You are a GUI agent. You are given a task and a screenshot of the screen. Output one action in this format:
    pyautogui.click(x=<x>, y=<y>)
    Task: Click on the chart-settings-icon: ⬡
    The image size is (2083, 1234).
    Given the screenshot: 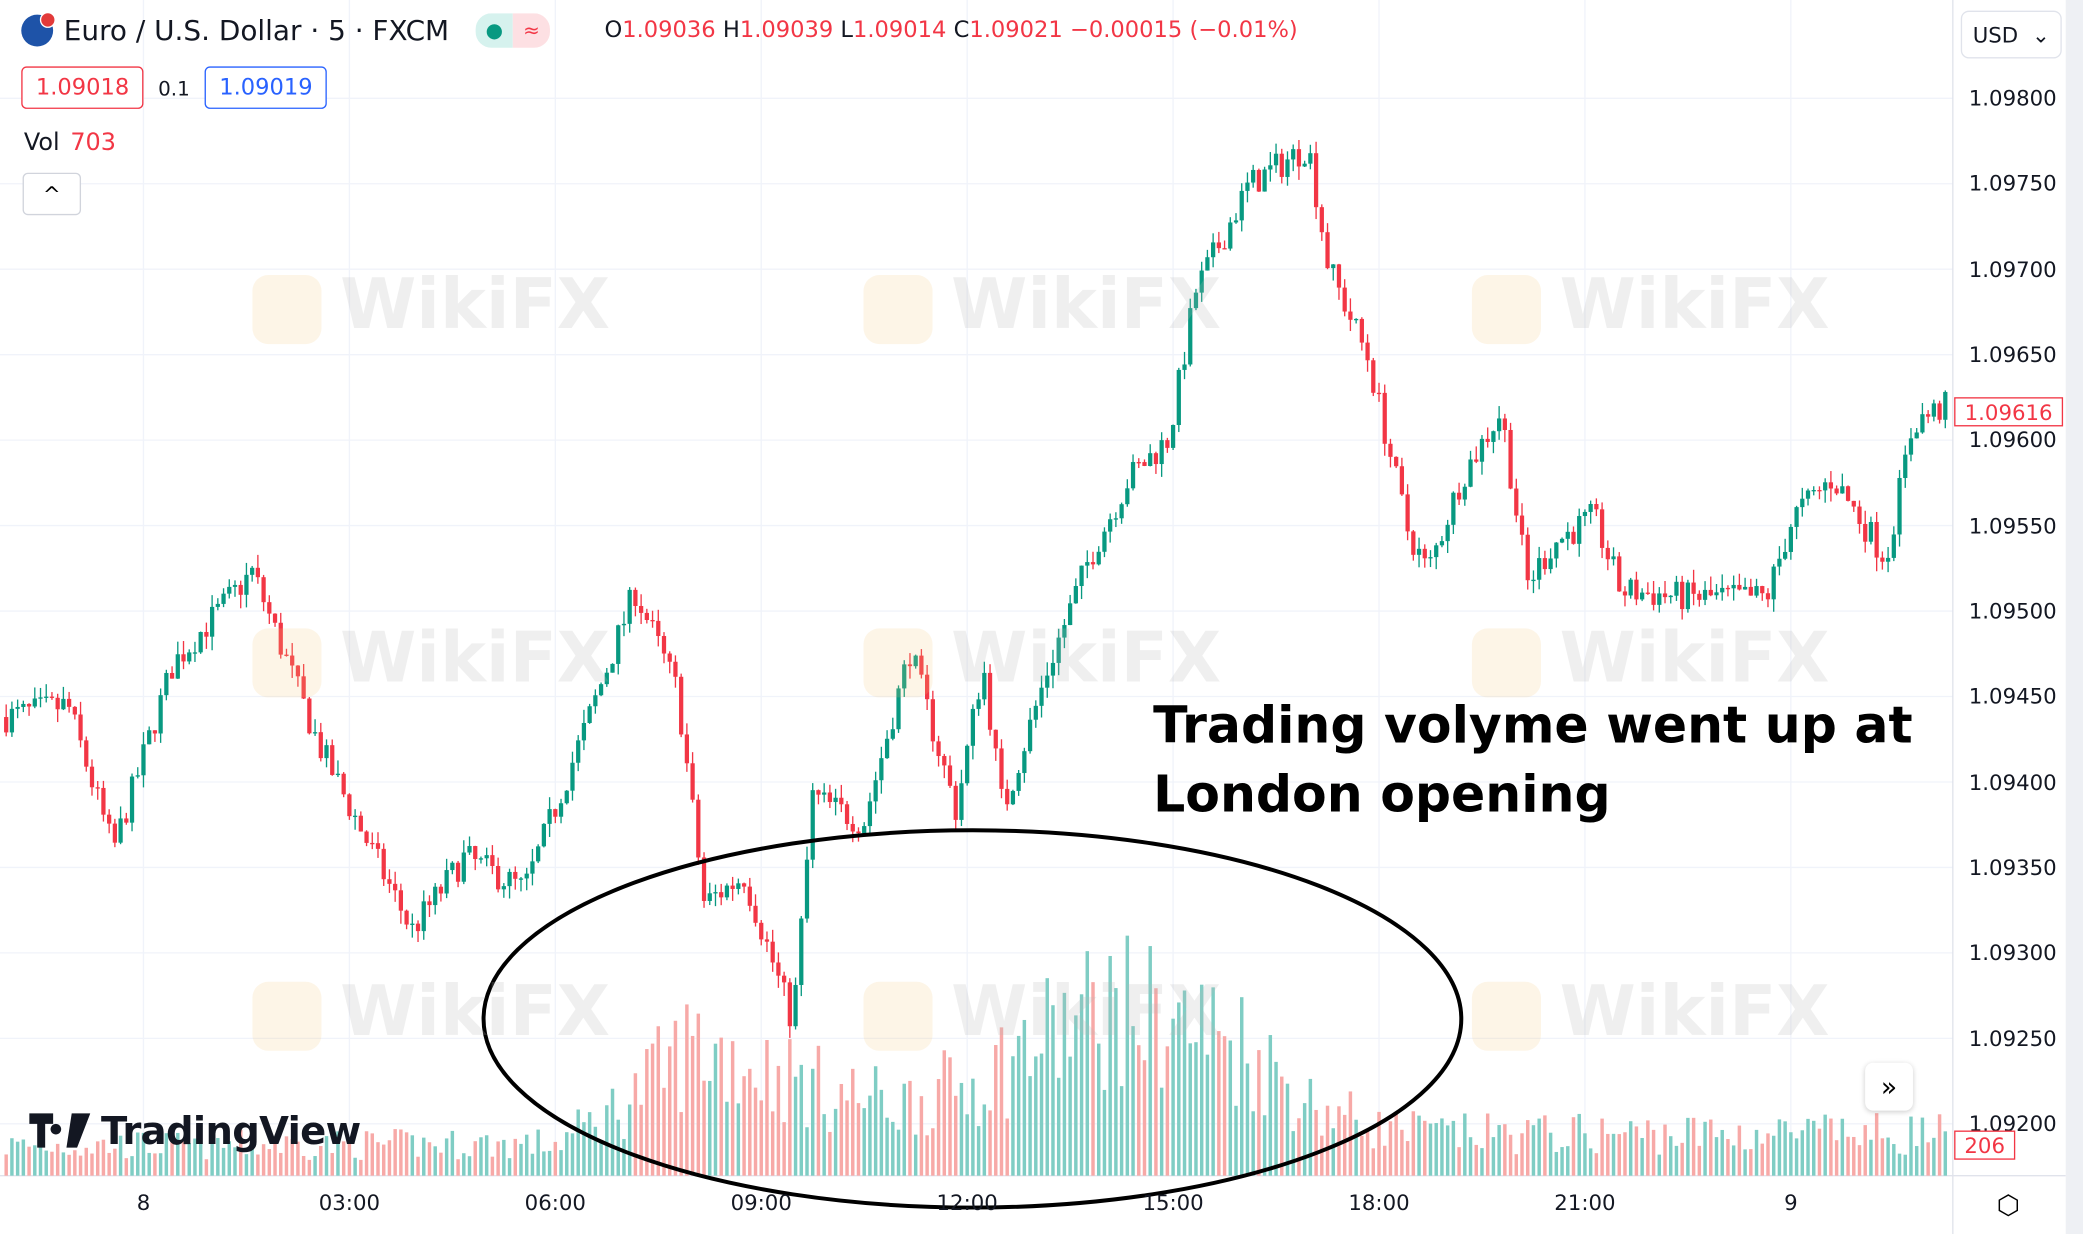 What is the action you would take?
    pyautogui.click(x=2008, y=1204)
    